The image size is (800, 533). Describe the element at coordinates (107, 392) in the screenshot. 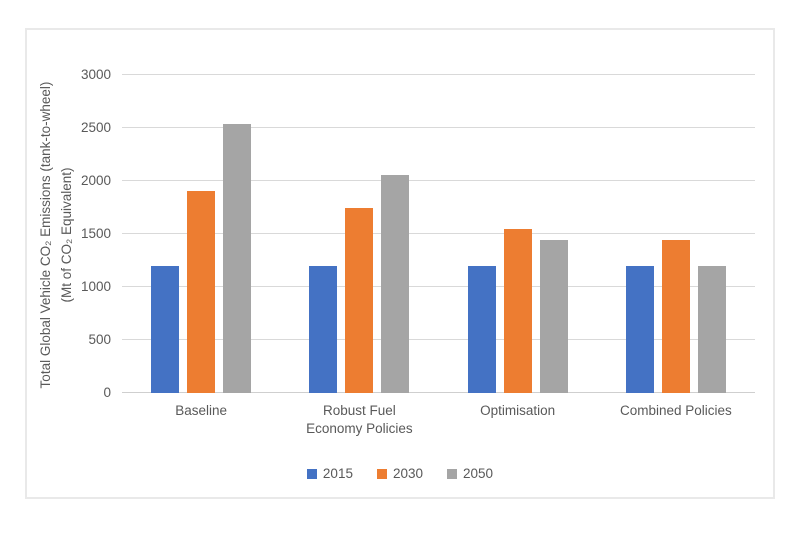

I see `y-tick-label: 0` at that location.